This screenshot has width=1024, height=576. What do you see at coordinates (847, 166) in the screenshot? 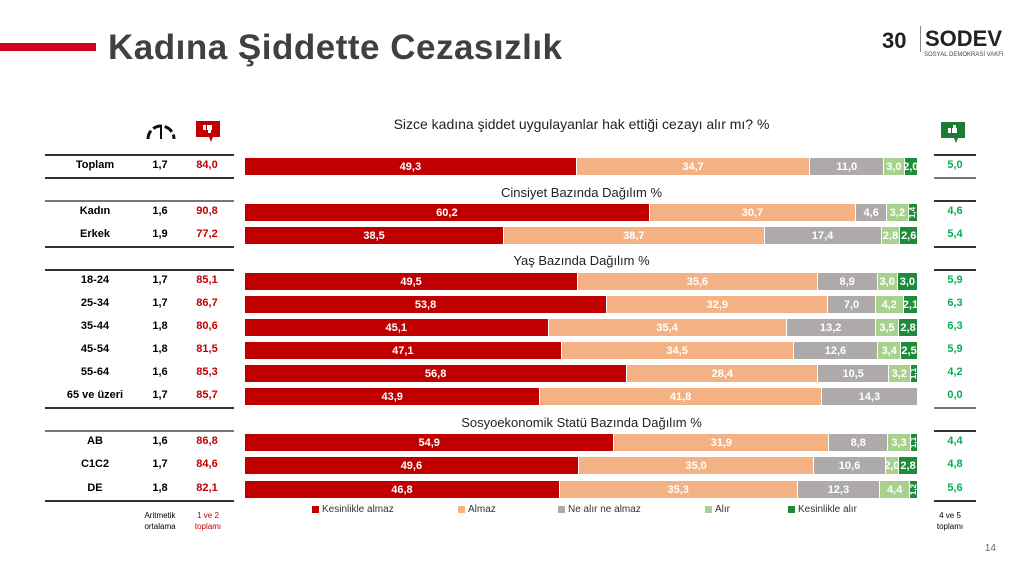
I see `data-label: 11,0` at bounding box center [847, 166].